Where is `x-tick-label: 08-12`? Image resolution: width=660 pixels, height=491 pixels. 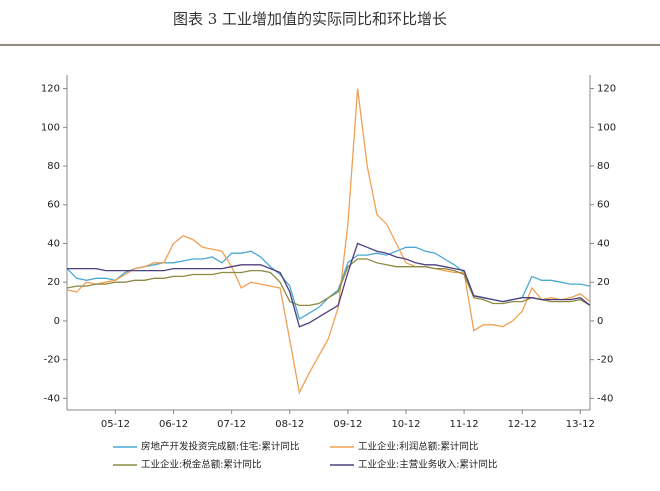 x-tick-label: 08-12 is located at coordinates (289, 424).